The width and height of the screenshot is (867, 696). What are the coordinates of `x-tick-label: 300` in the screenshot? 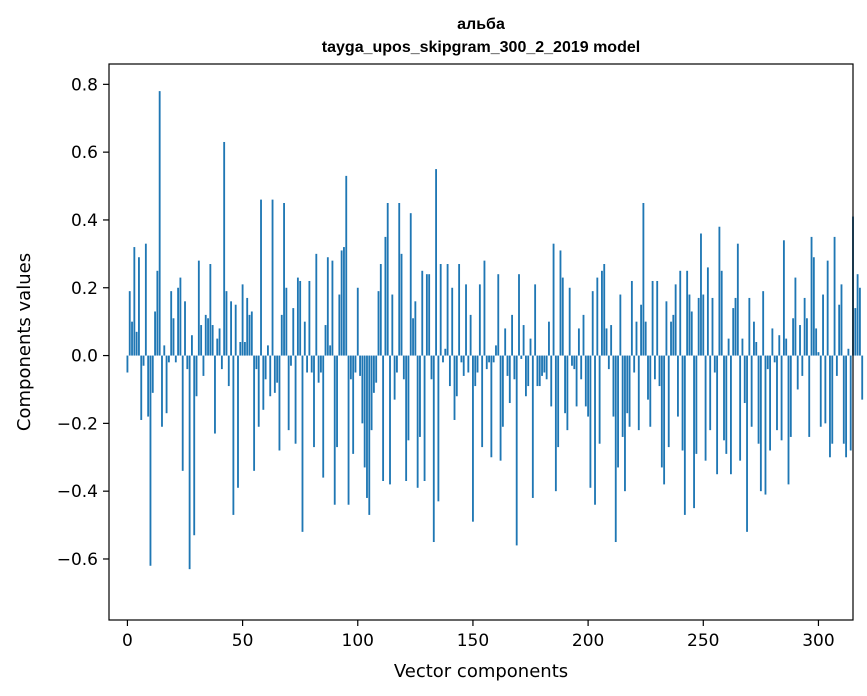 It's located at (818, 641).